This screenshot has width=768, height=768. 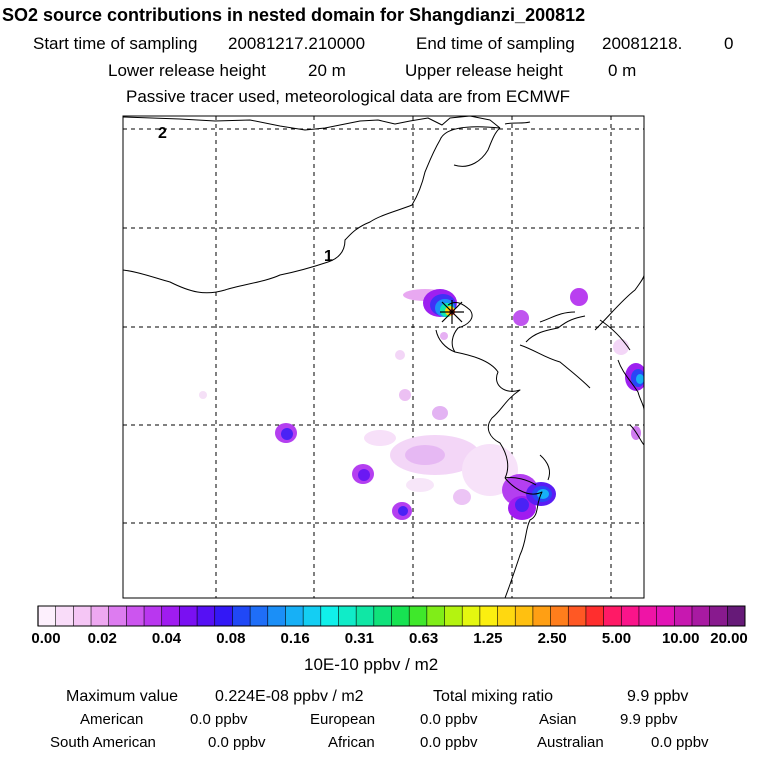 I want to click on plume-west-point, so click(x=286, y=433).